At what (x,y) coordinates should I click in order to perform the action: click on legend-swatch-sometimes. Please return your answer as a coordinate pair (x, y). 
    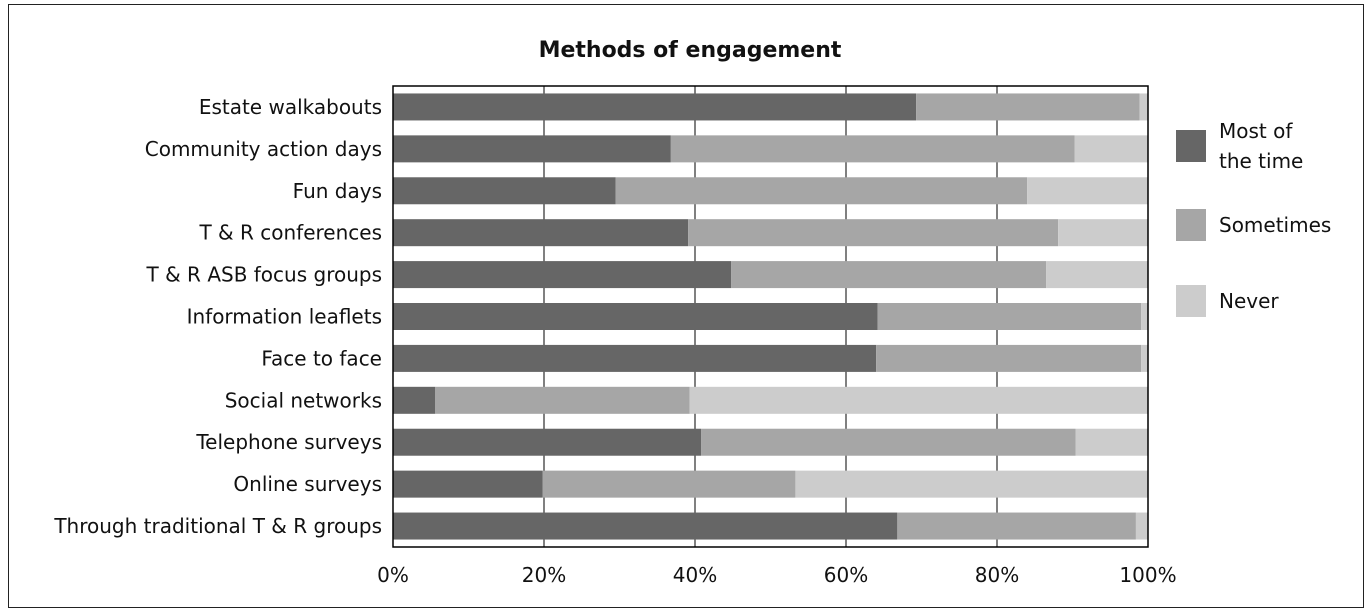
    Looking at the image, I should click on (1191, 225).